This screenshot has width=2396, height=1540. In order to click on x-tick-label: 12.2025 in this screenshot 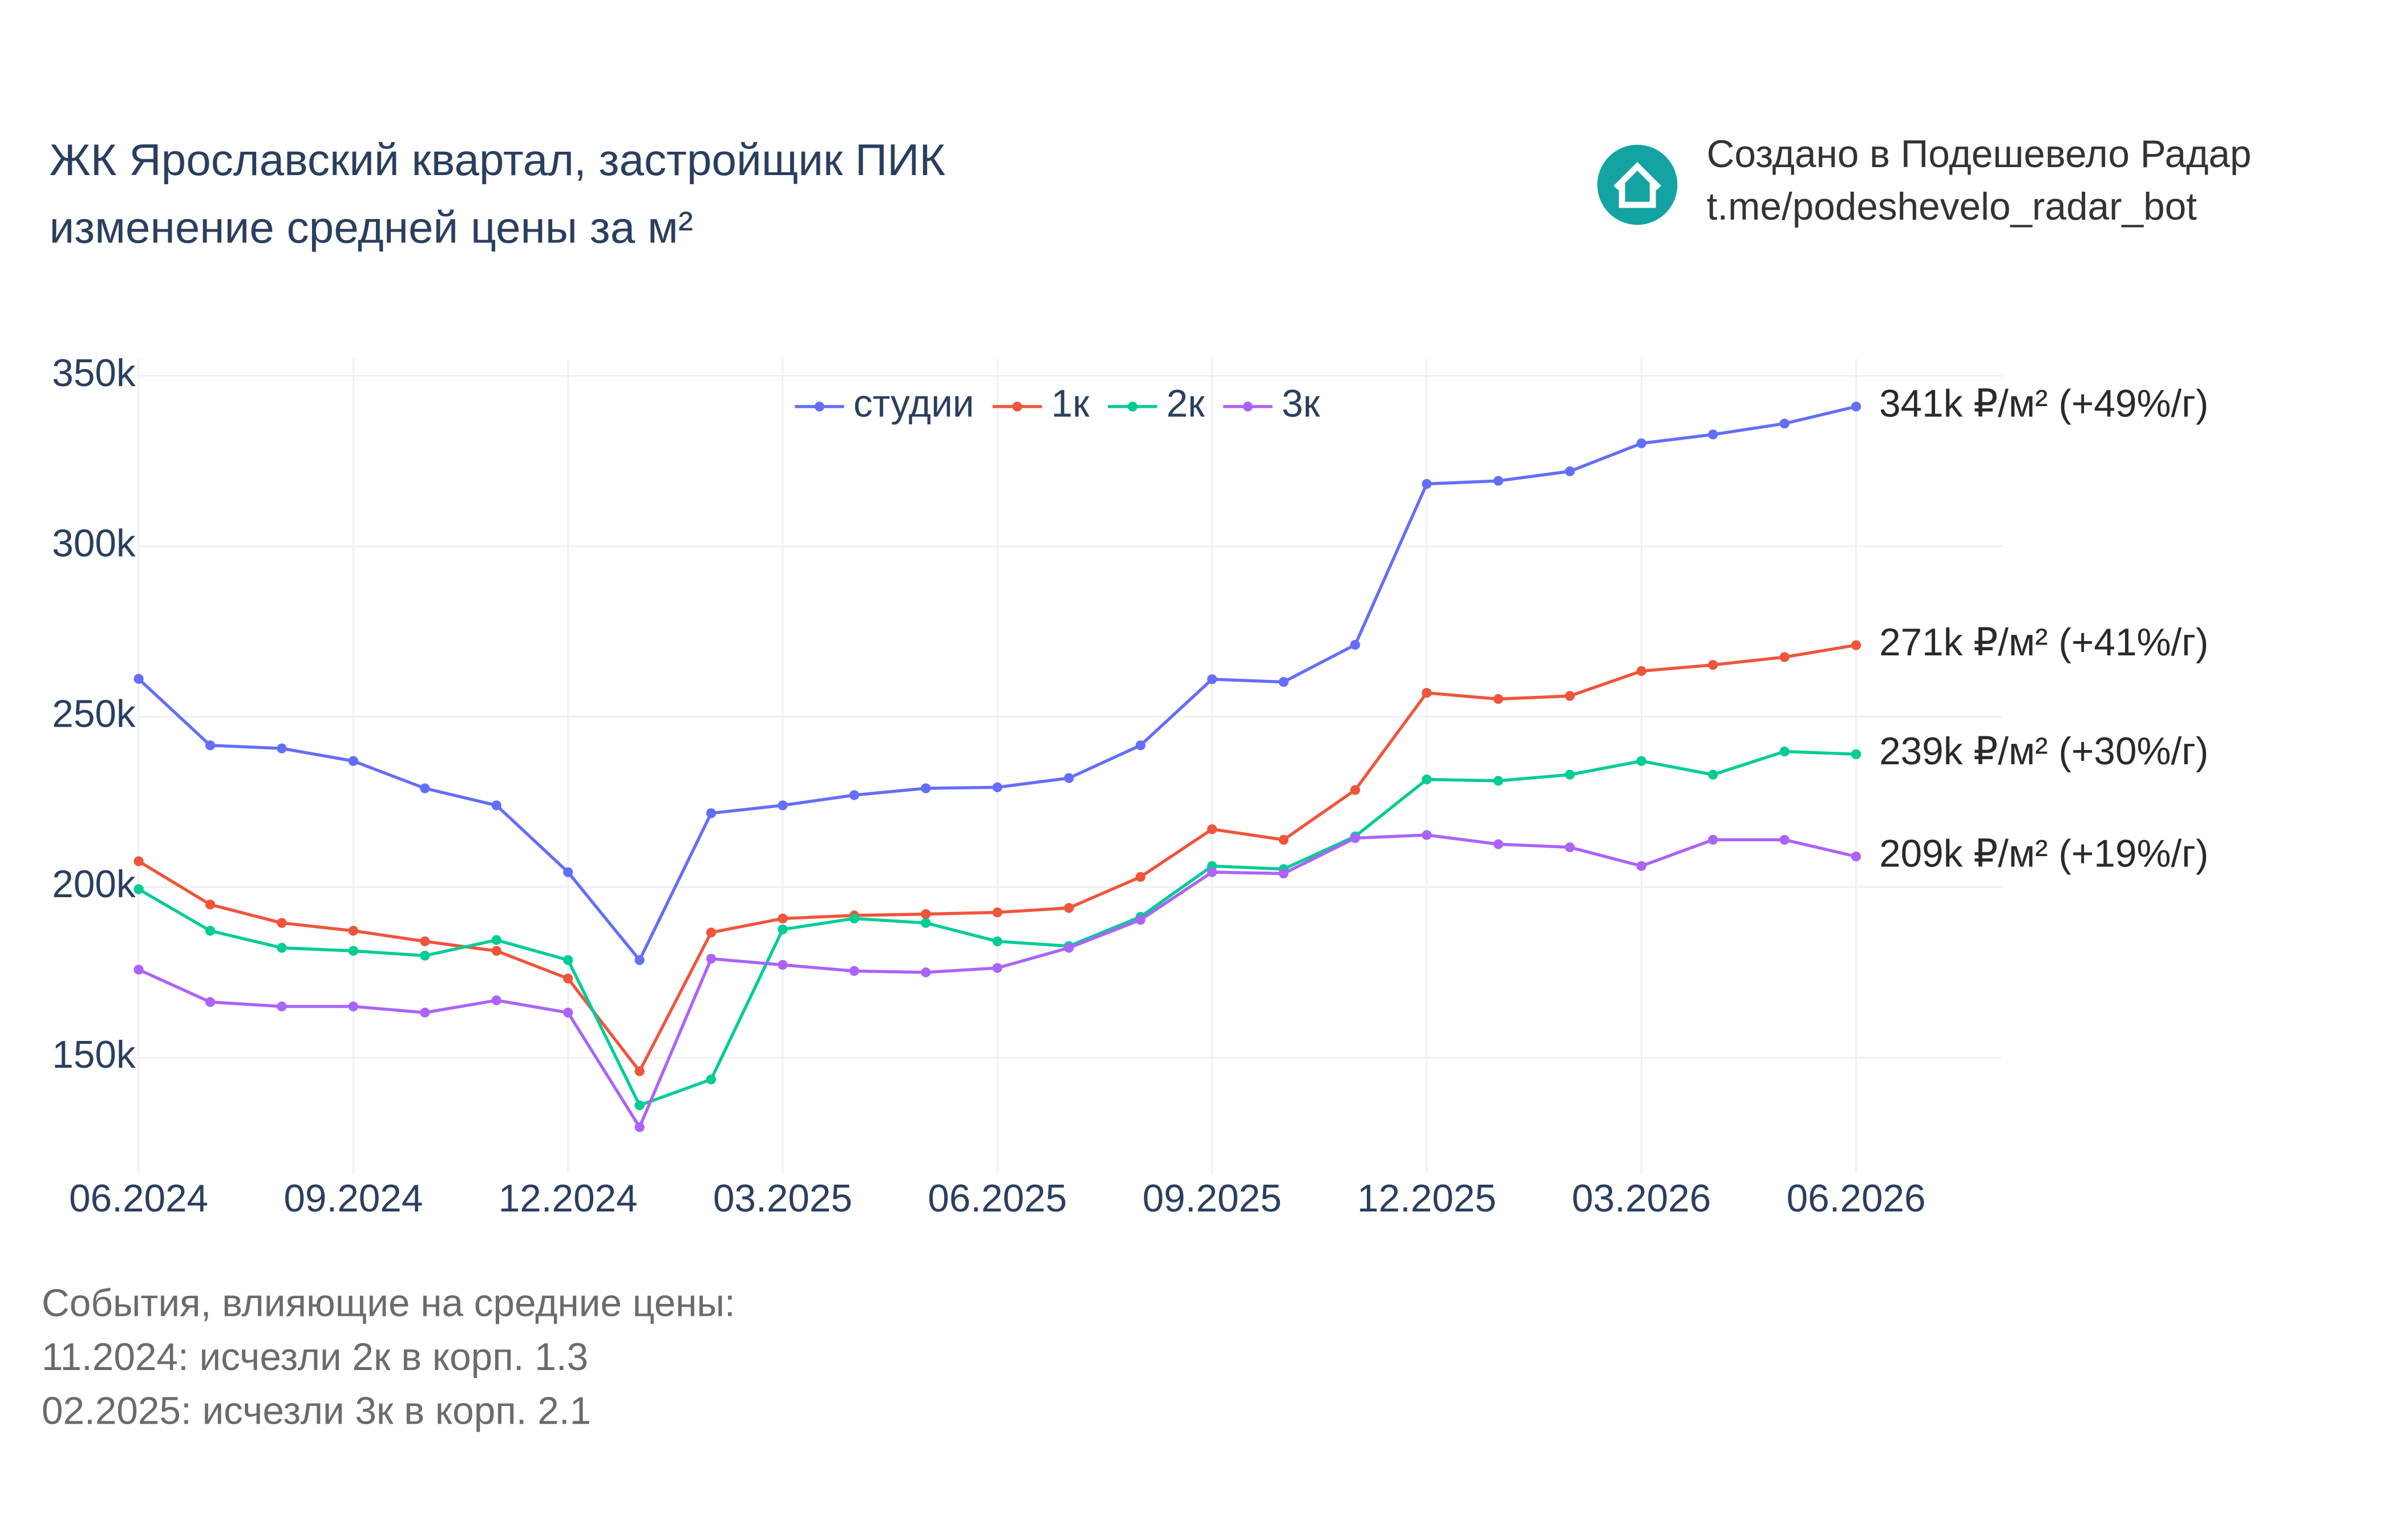, I will do `click(1426, 1198)`.